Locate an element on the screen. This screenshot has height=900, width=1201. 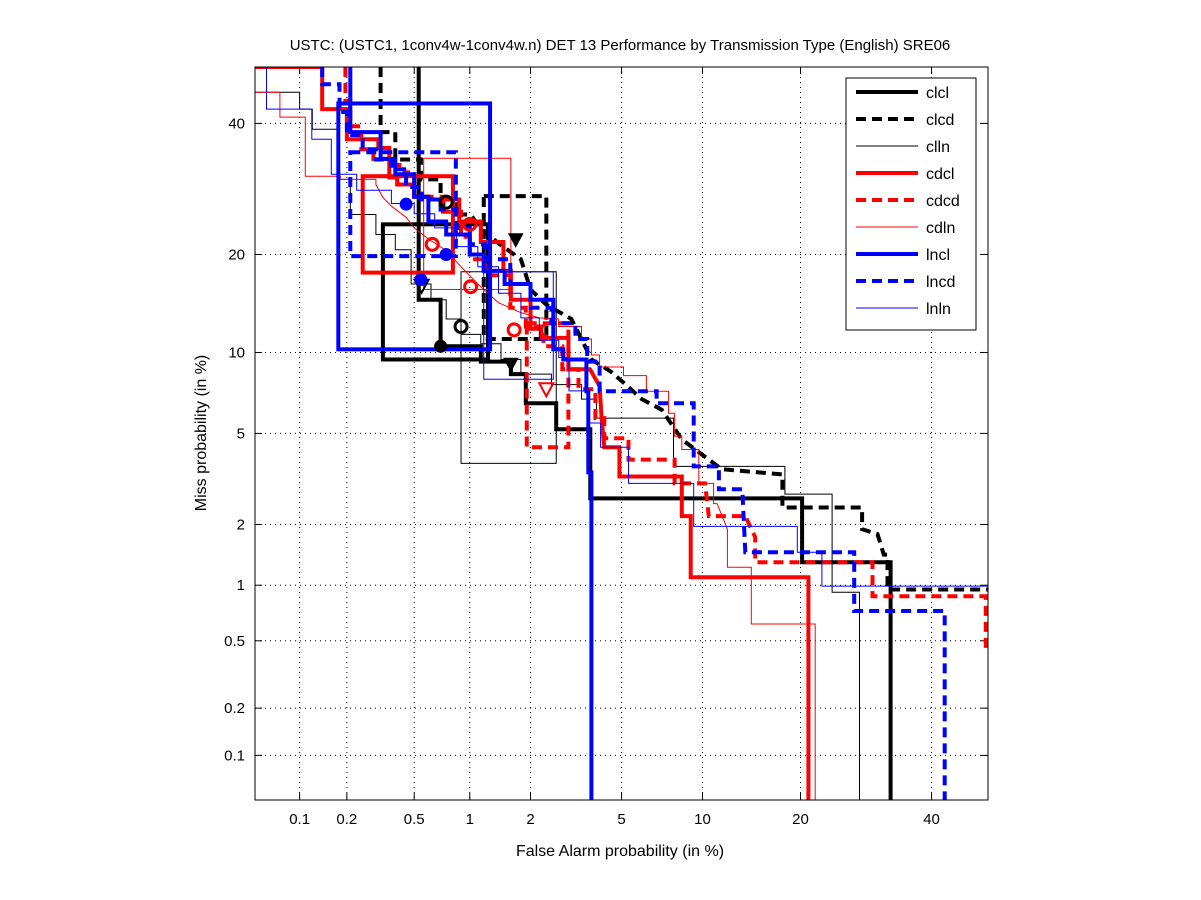
legend-label: clcd is located at coordinates (940, 120).